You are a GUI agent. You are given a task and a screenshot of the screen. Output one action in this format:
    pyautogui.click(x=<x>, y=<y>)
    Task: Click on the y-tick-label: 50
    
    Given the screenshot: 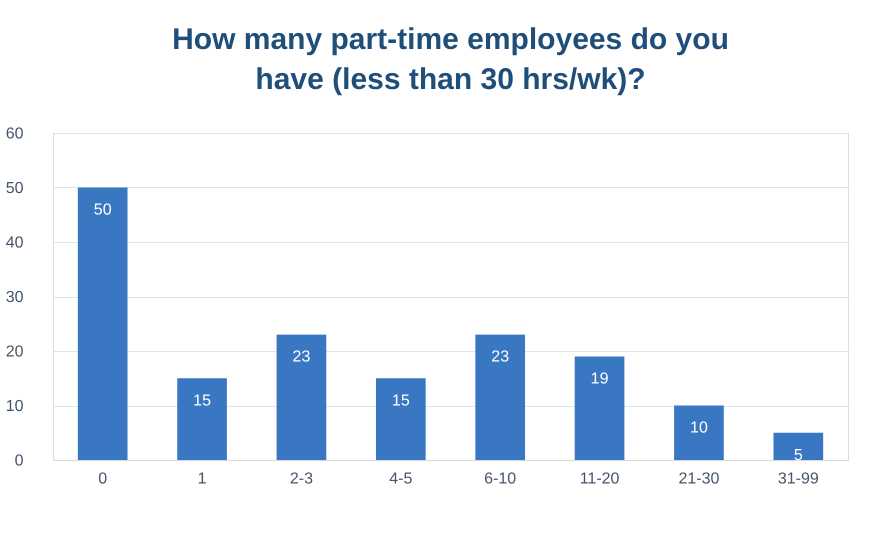 What is the action you would take?
    pyautogui.click(x=15, y=188)
    